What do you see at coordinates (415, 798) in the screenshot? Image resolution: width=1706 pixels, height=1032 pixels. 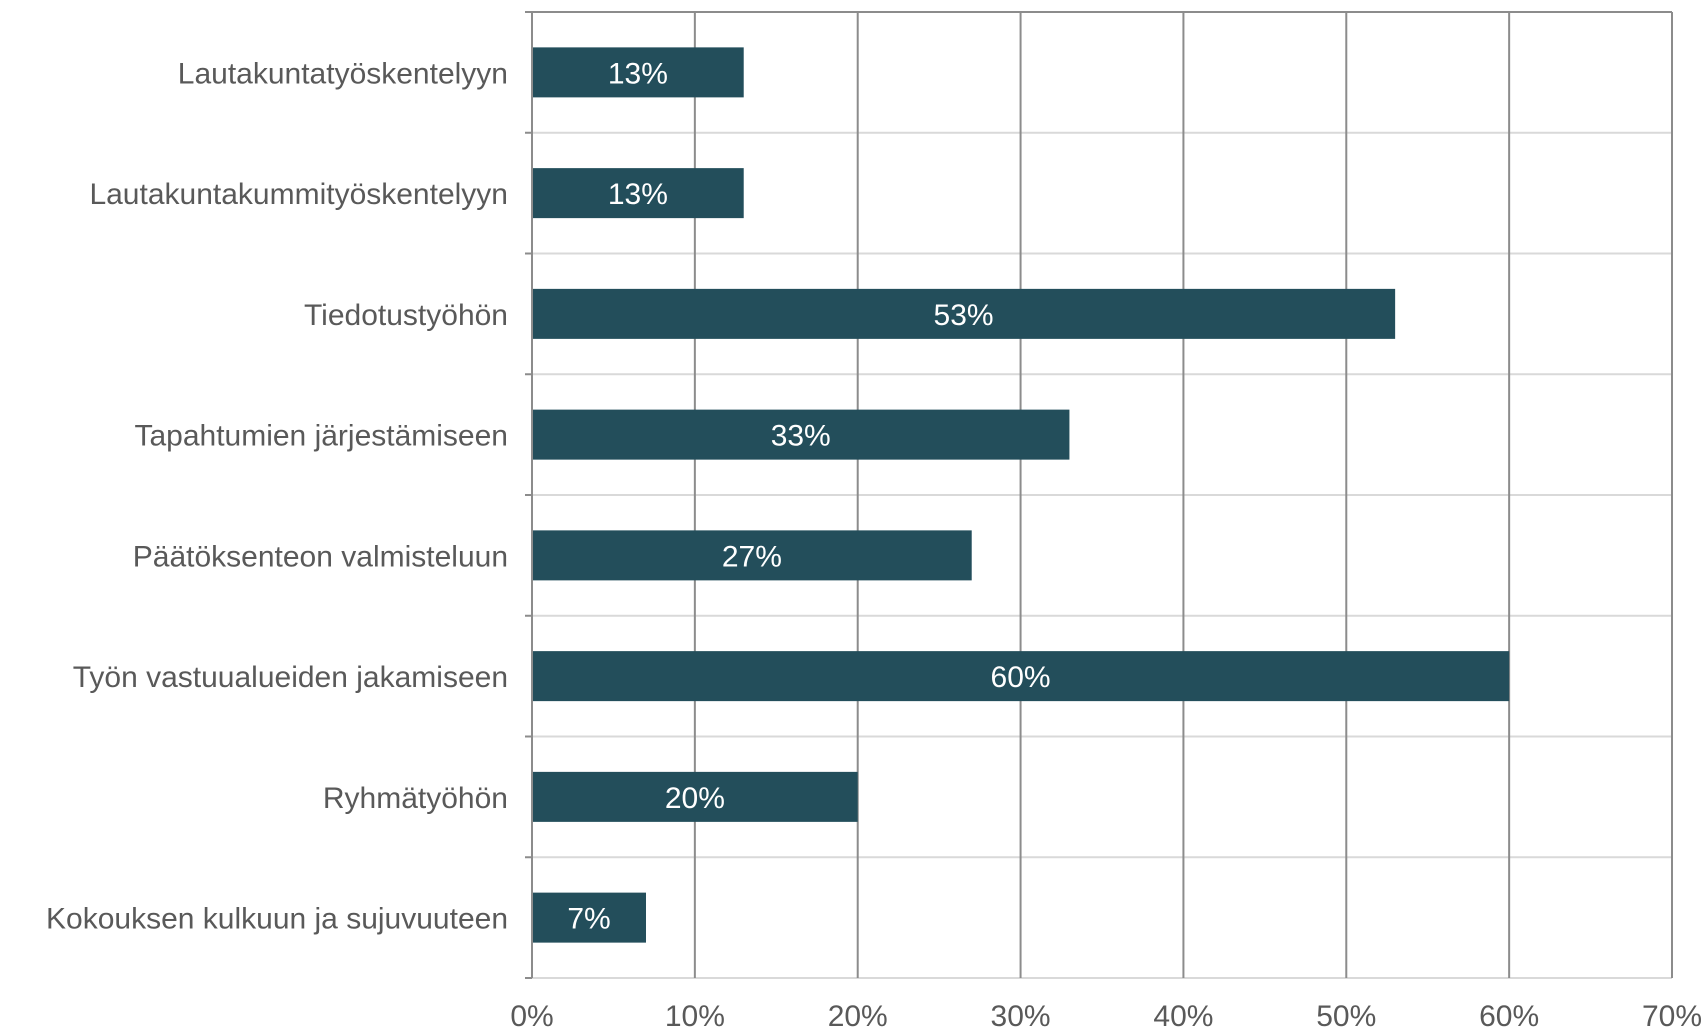 I see `category-label: Ryhmätyöhön` at bounding box center [415, 798].